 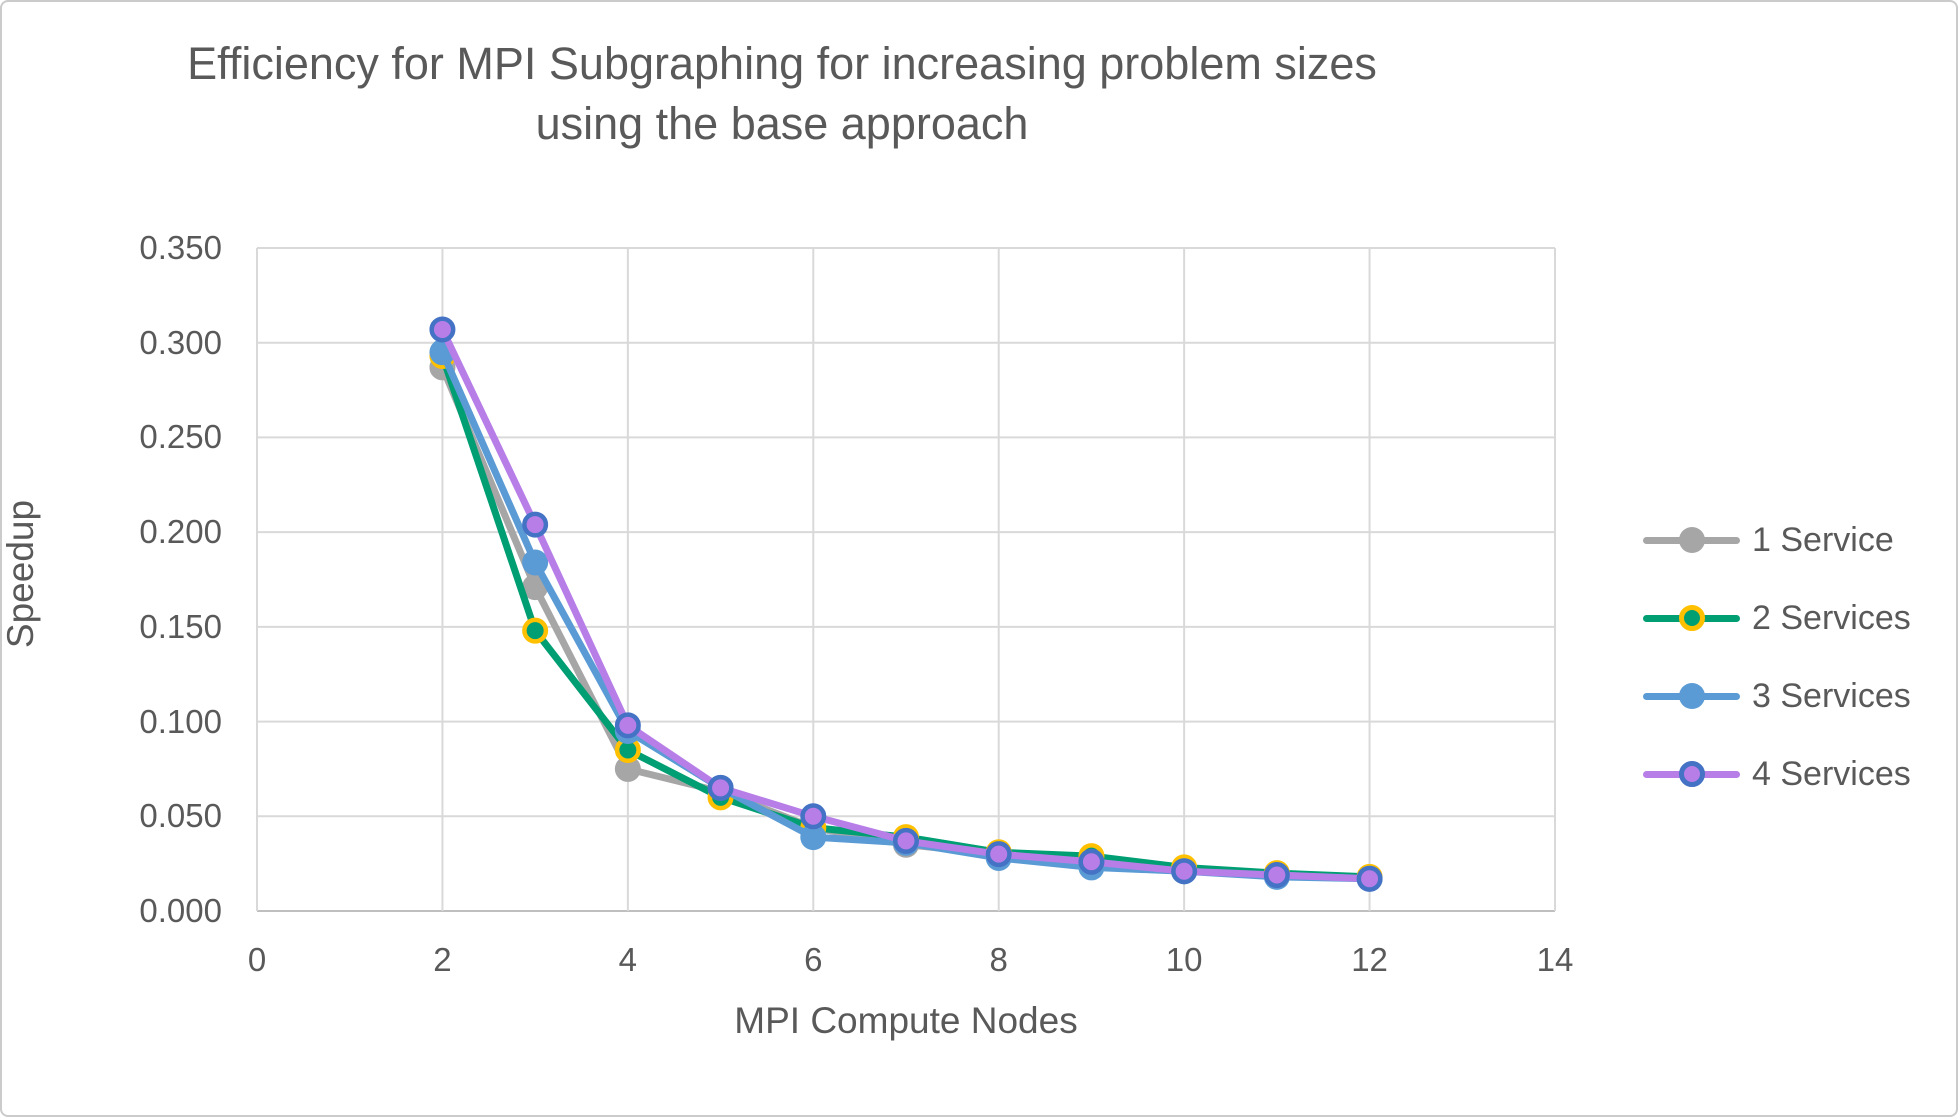 What do you see at coordinates (180, 247) in the screenshot?
I see `y-tick-label: 0.350` at bounding box center [180, 247].